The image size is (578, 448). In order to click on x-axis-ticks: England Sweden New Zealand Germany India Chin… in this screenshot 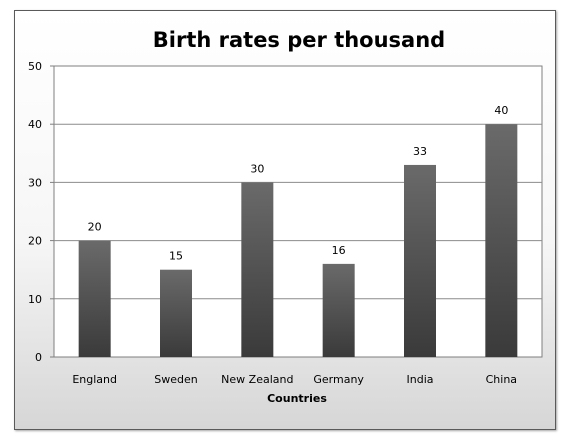, I will do `click(294, 379)`.